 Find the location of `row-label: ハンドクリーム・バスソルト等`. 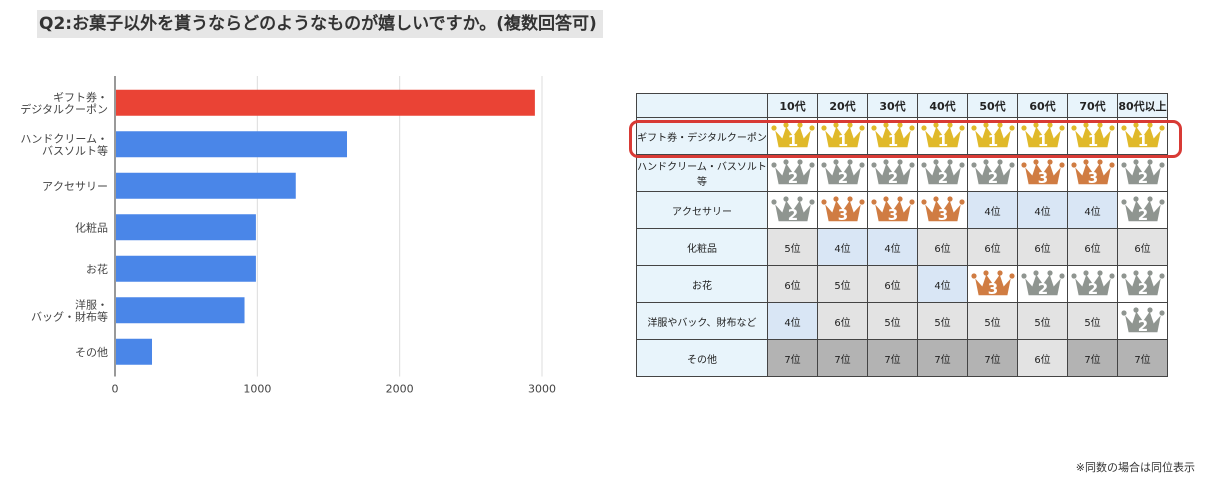

row-label: ハンドクリーム・バスソルト等 is located at coordinates (702, 173).